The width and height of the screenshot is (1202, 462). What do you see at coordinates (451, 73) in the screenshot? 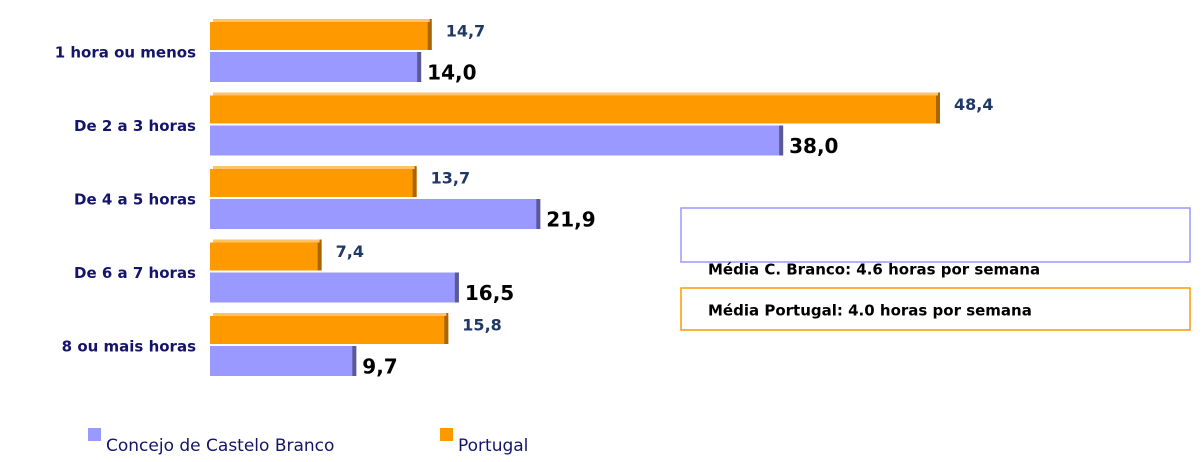
I see `value-label: 14,0` at bounding box center [451, 73].